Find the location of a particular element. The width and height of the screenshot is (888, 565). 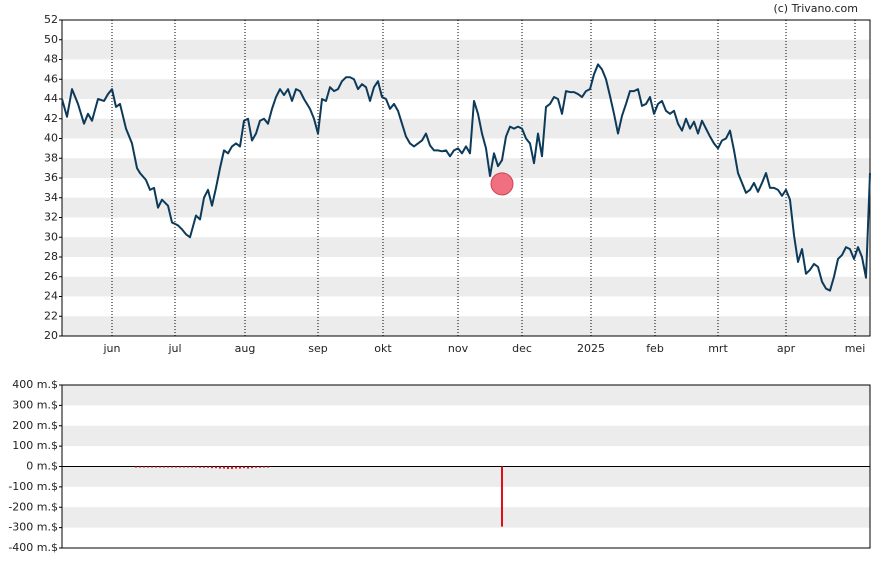

y-tick-label: 52 is located at coordinates (51, 19).